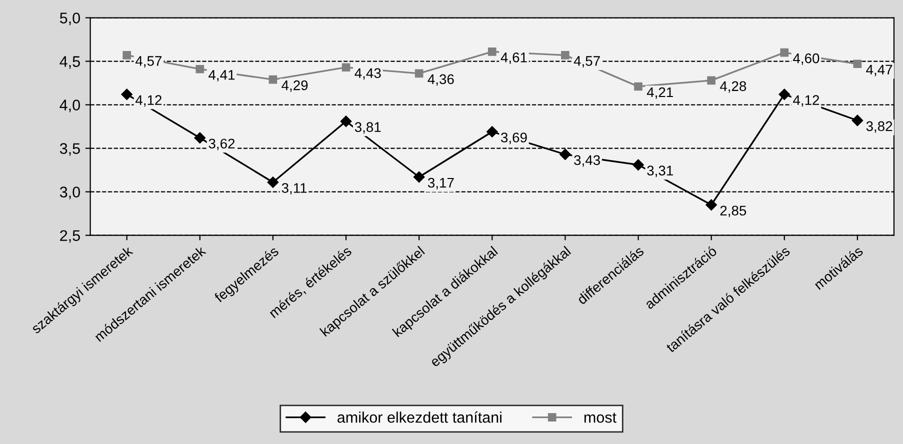 This screenshot has height=444, width=903. What do you see at coordinates (221, 76) in the screenshot?
I see `data-label: 4,41` at bounding box center [221, 76].